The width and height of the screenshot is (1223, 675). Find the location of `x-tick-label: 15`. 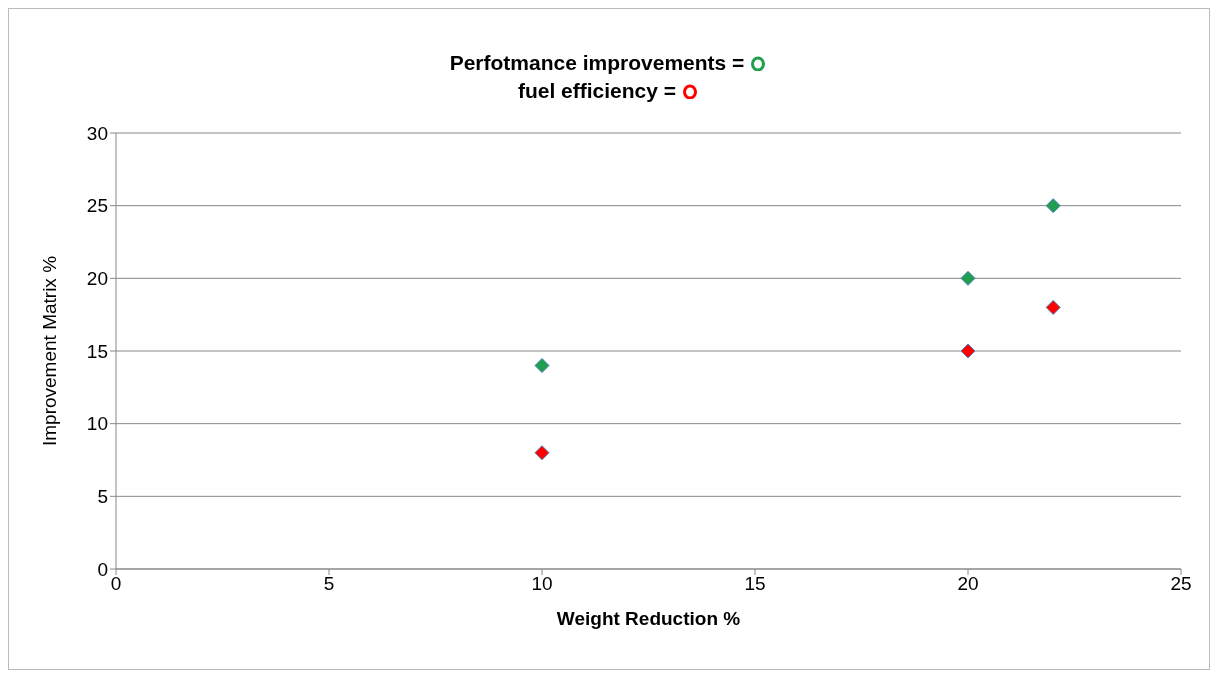

x-tick-label: 15 is located at coordinates (755, 584).